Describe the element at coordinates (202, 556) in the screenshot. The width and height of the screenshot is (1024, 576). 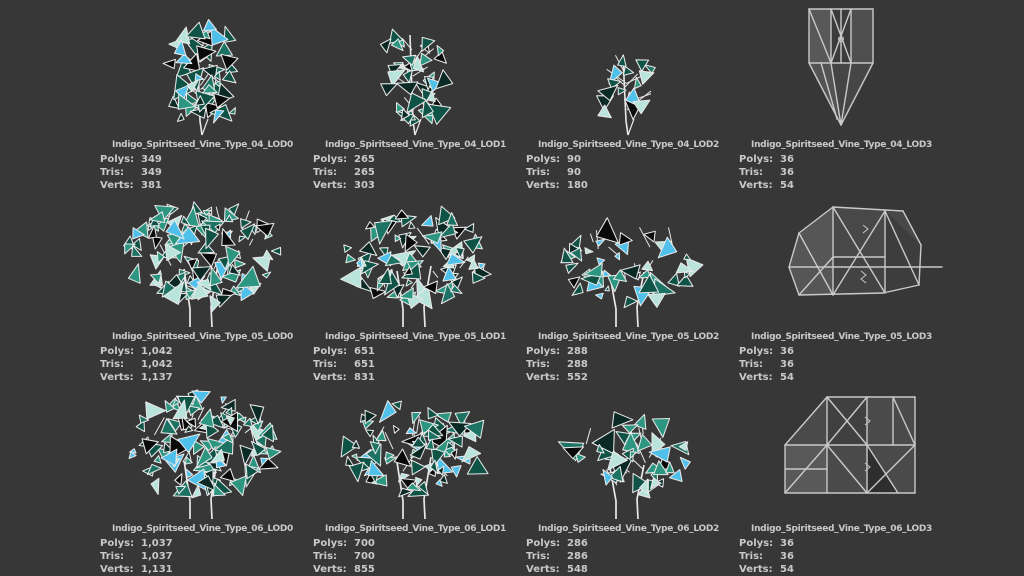
I see `model-stats: Polys: 1,037 Tris: 1,037 Verts: 1,131` at that location.